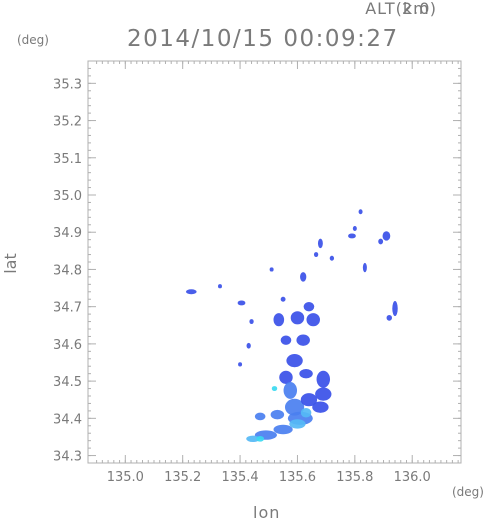 The image size is (491, 522). I want to click on y-tick-label: 35.3, so click(67, 84).